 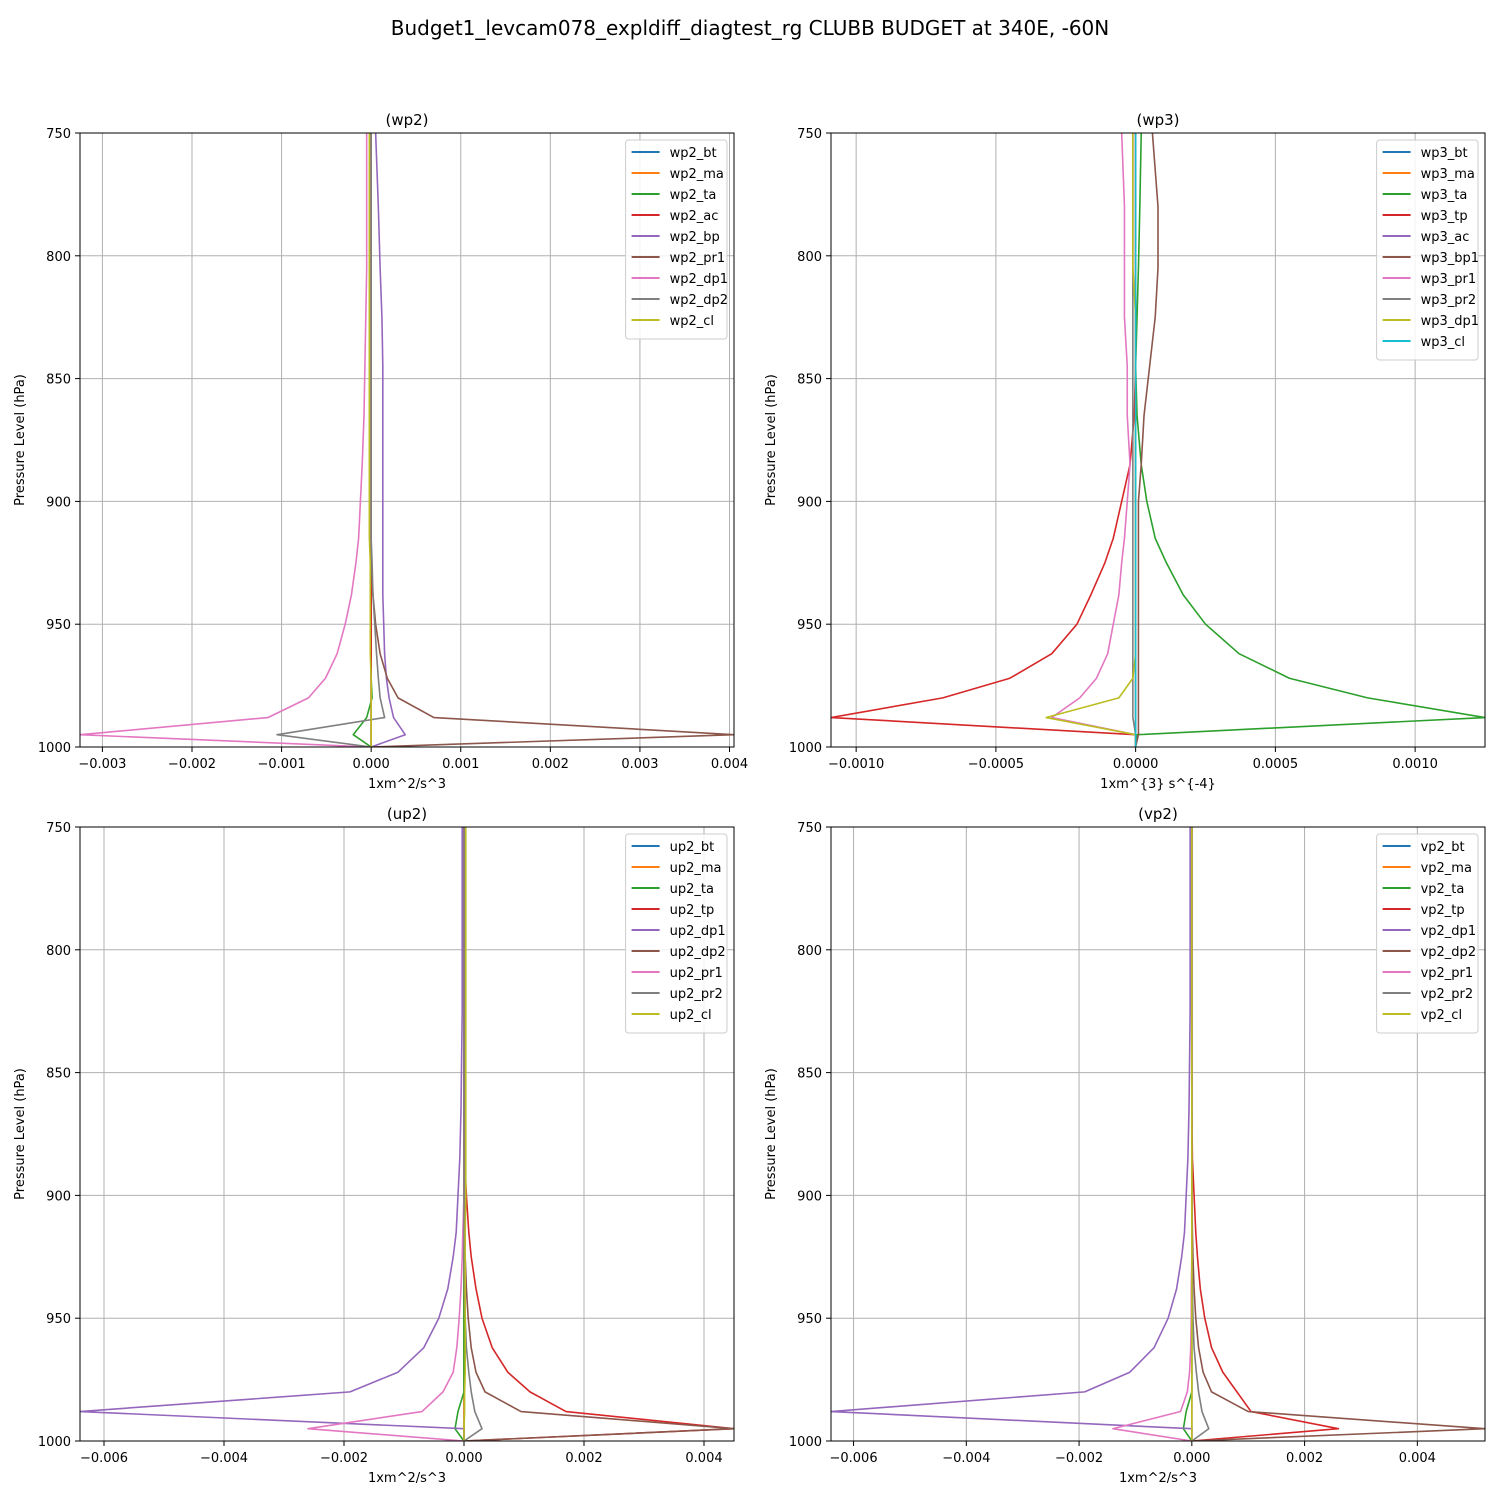 What do you see at coordinates (1265, 1134) in the screenshot?
I see `series-line-vp2_tp` at bounding box center [1265, 1134].